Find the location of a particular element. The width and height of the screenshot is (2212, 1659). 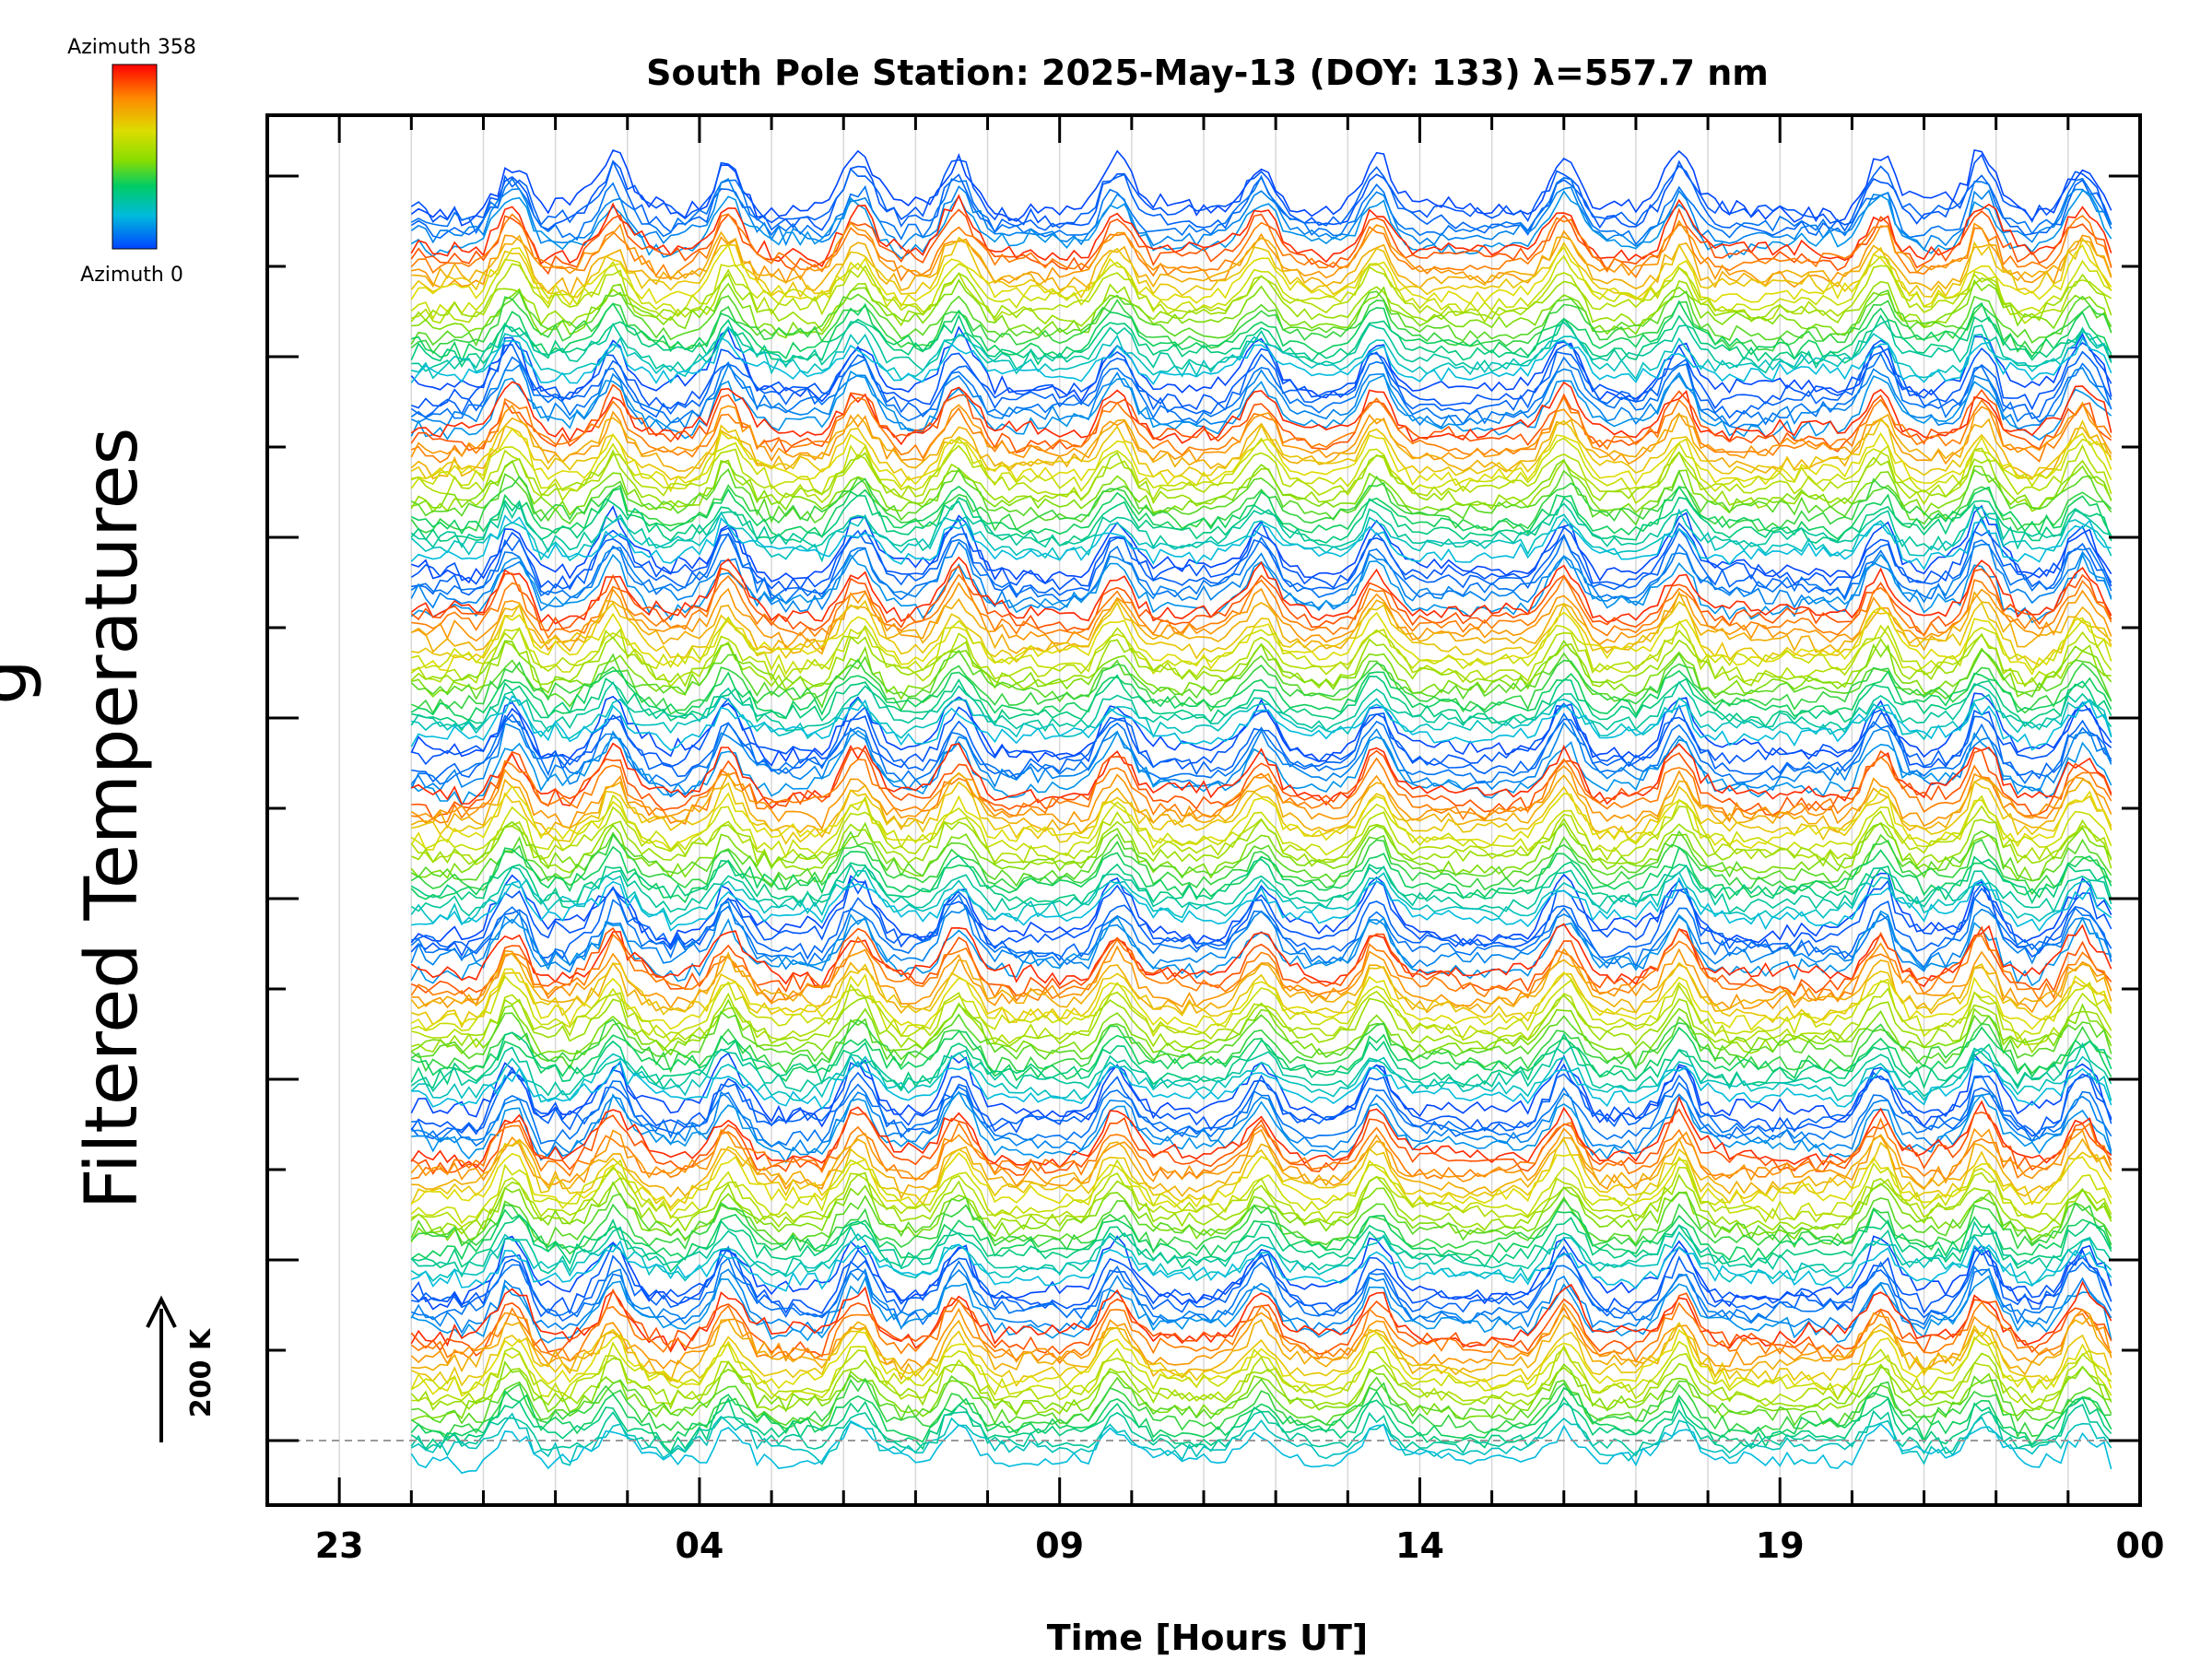

x-tick-label: 09 is located at coordinates (1059, 1545).